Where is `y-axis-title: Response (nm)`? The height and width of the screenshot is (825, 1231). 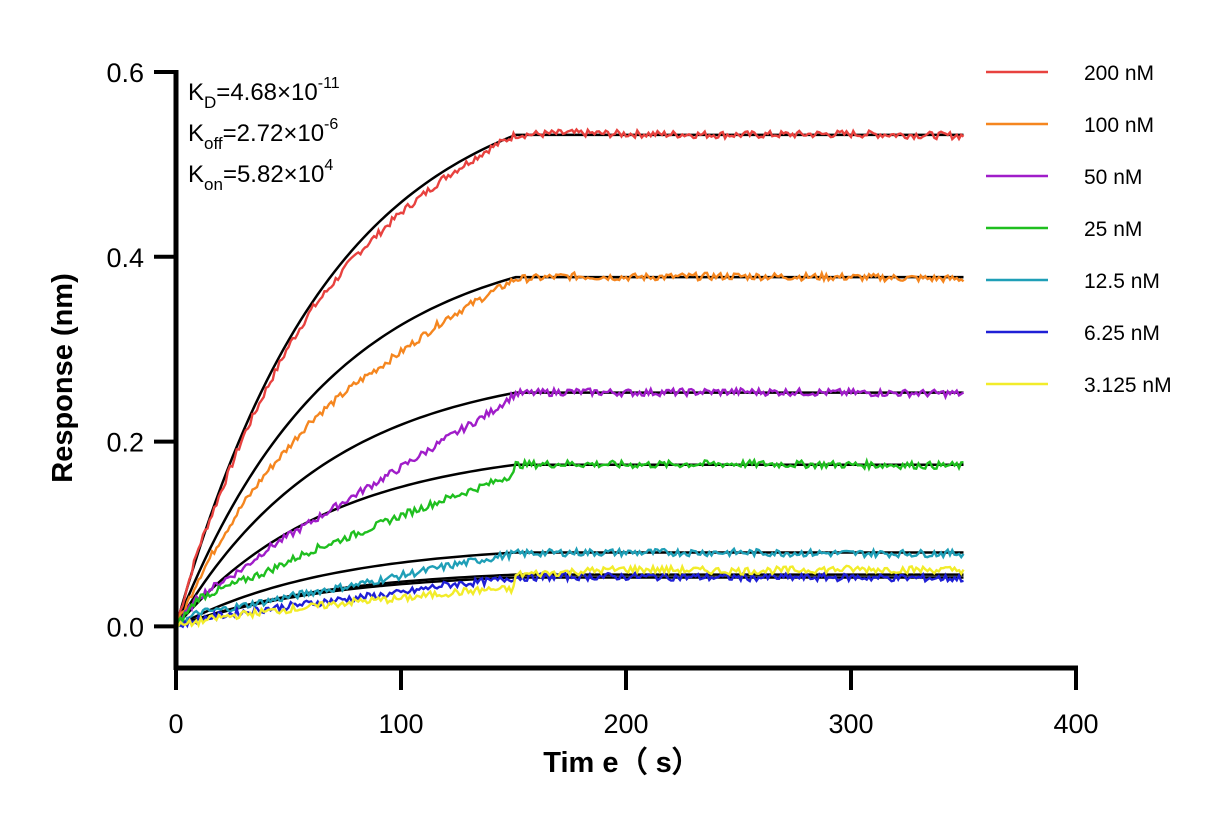
y-axis-title: Response (nm) is located at coordinates (63, 377).